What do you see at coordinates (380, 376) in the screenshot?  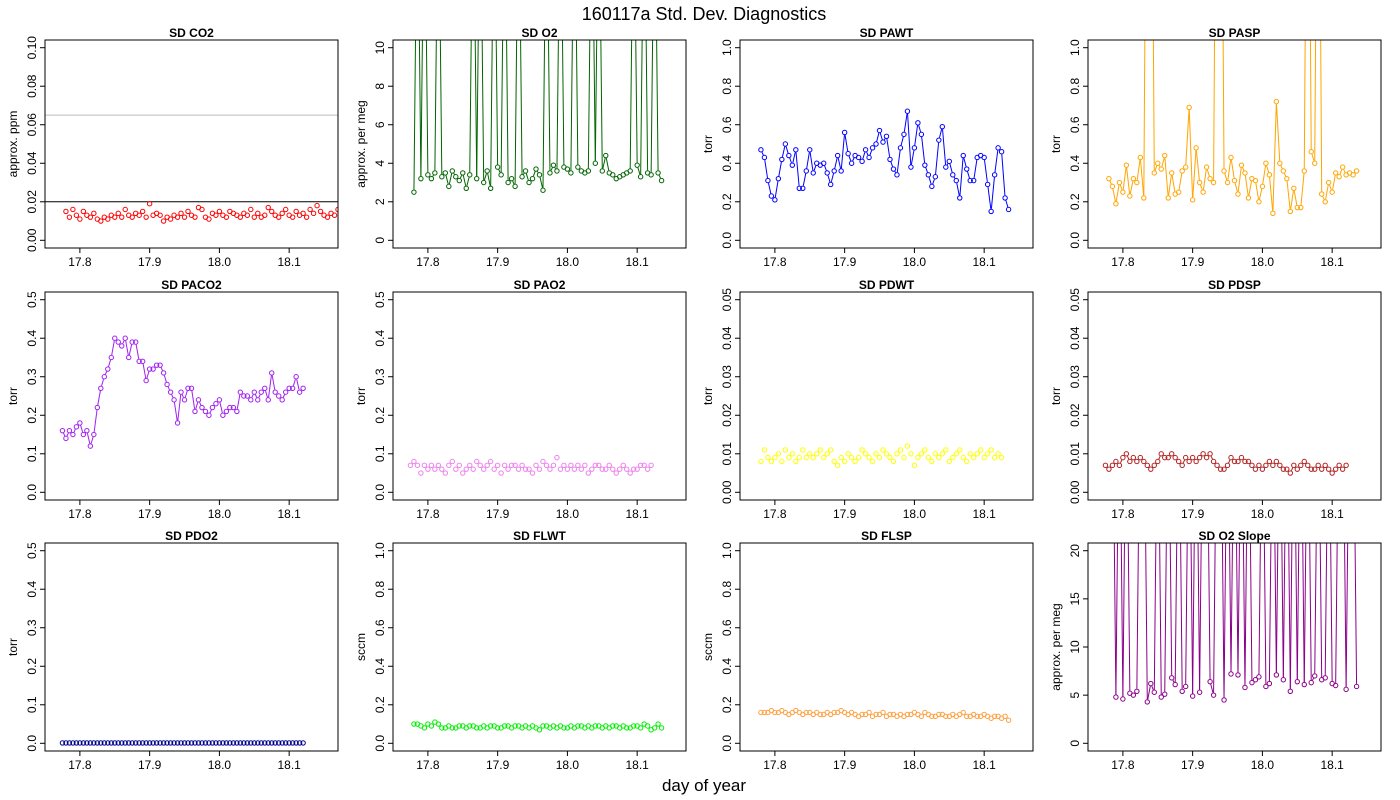 I see `y-tick-label: 0.3` at bounding box center [380, 376].